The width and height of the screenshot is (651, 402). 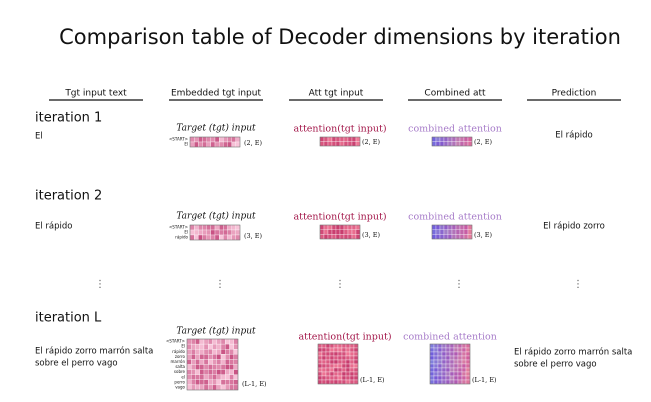 I want to click on token-label: perro, so click(x=179, y=381).